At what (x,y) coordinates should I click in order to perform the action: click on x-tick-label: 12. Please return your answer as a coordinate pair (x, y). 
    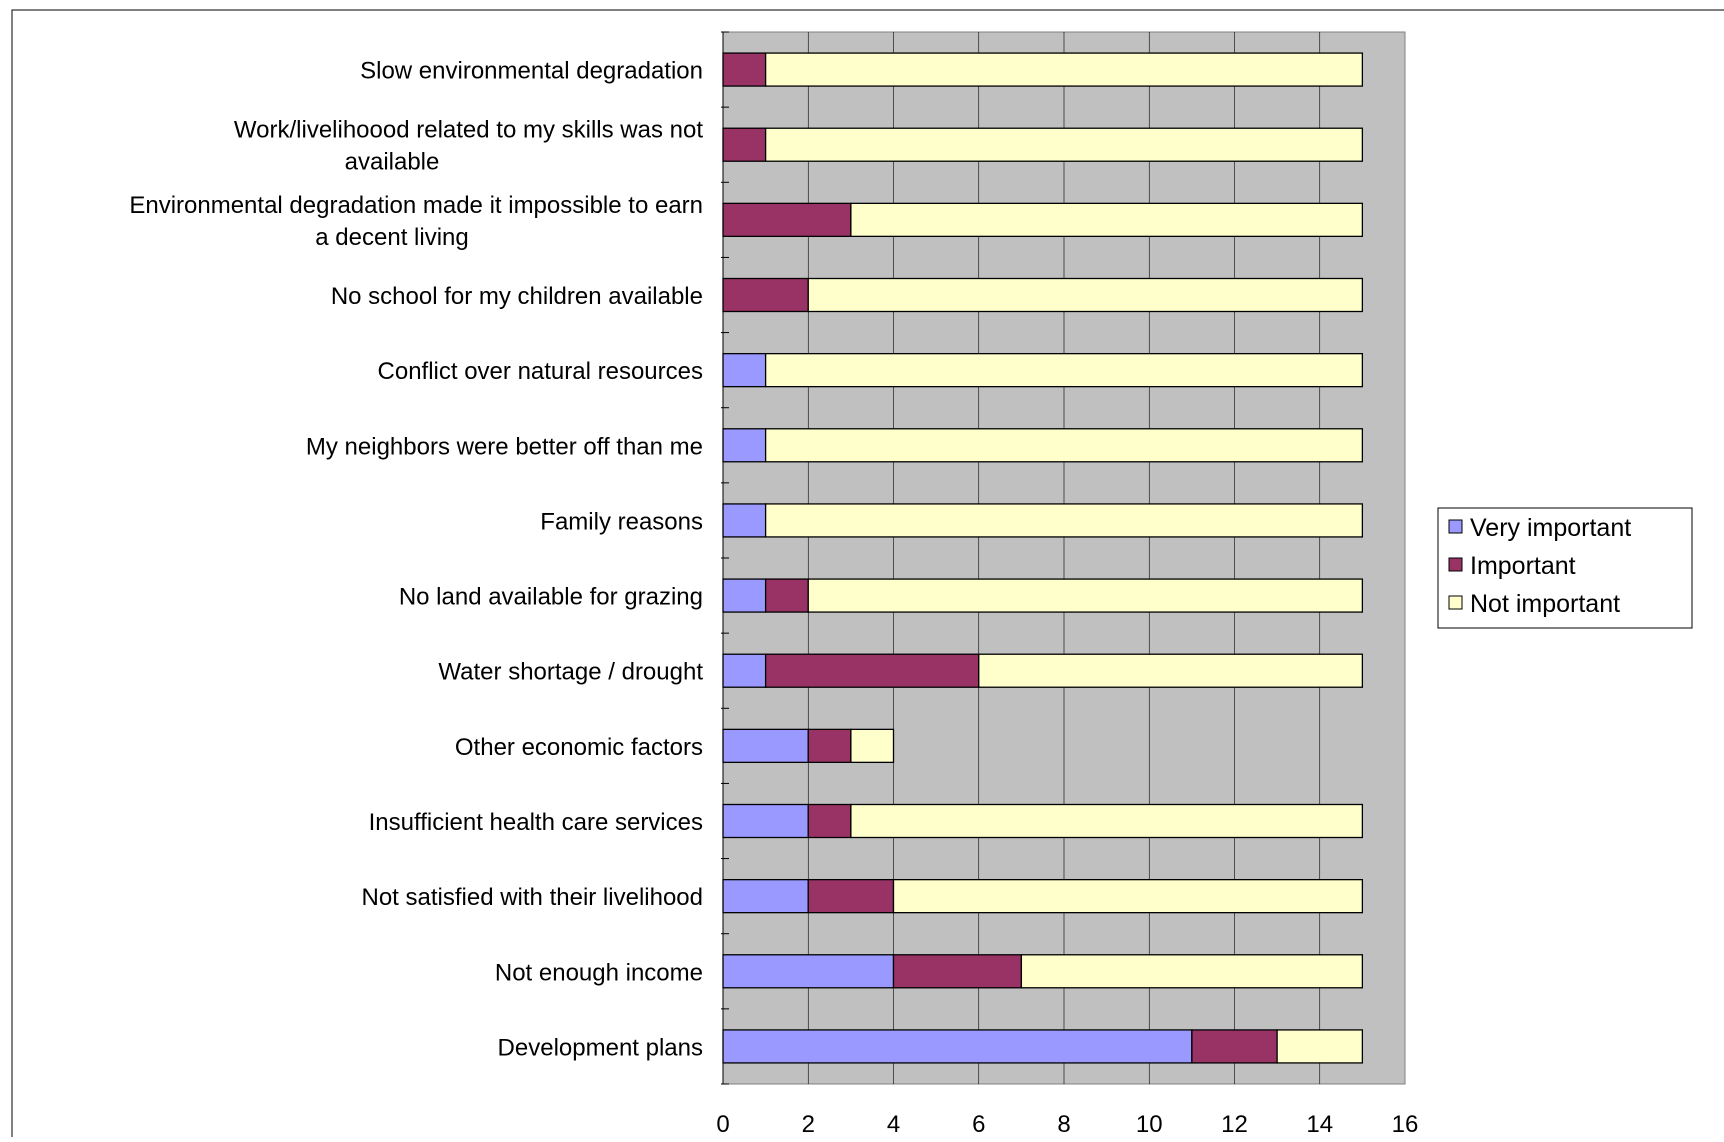
    Looking at the image, I should click on (1234, 1124).